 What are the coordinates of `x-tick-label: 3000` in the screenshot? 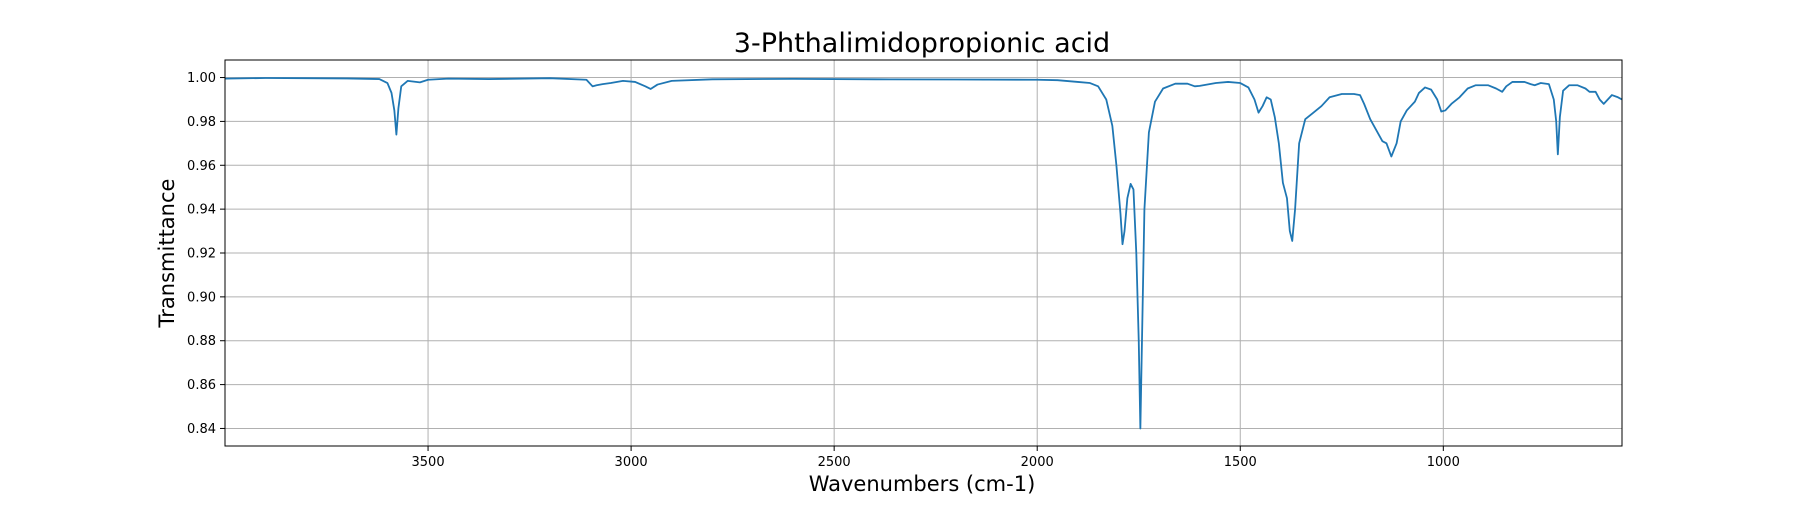 It's located at (631, 462).